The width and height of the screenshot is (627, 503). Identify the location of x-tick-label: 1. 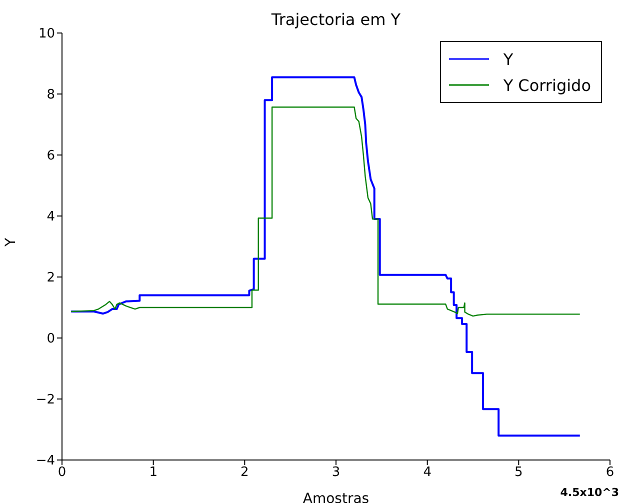
(153, 472).